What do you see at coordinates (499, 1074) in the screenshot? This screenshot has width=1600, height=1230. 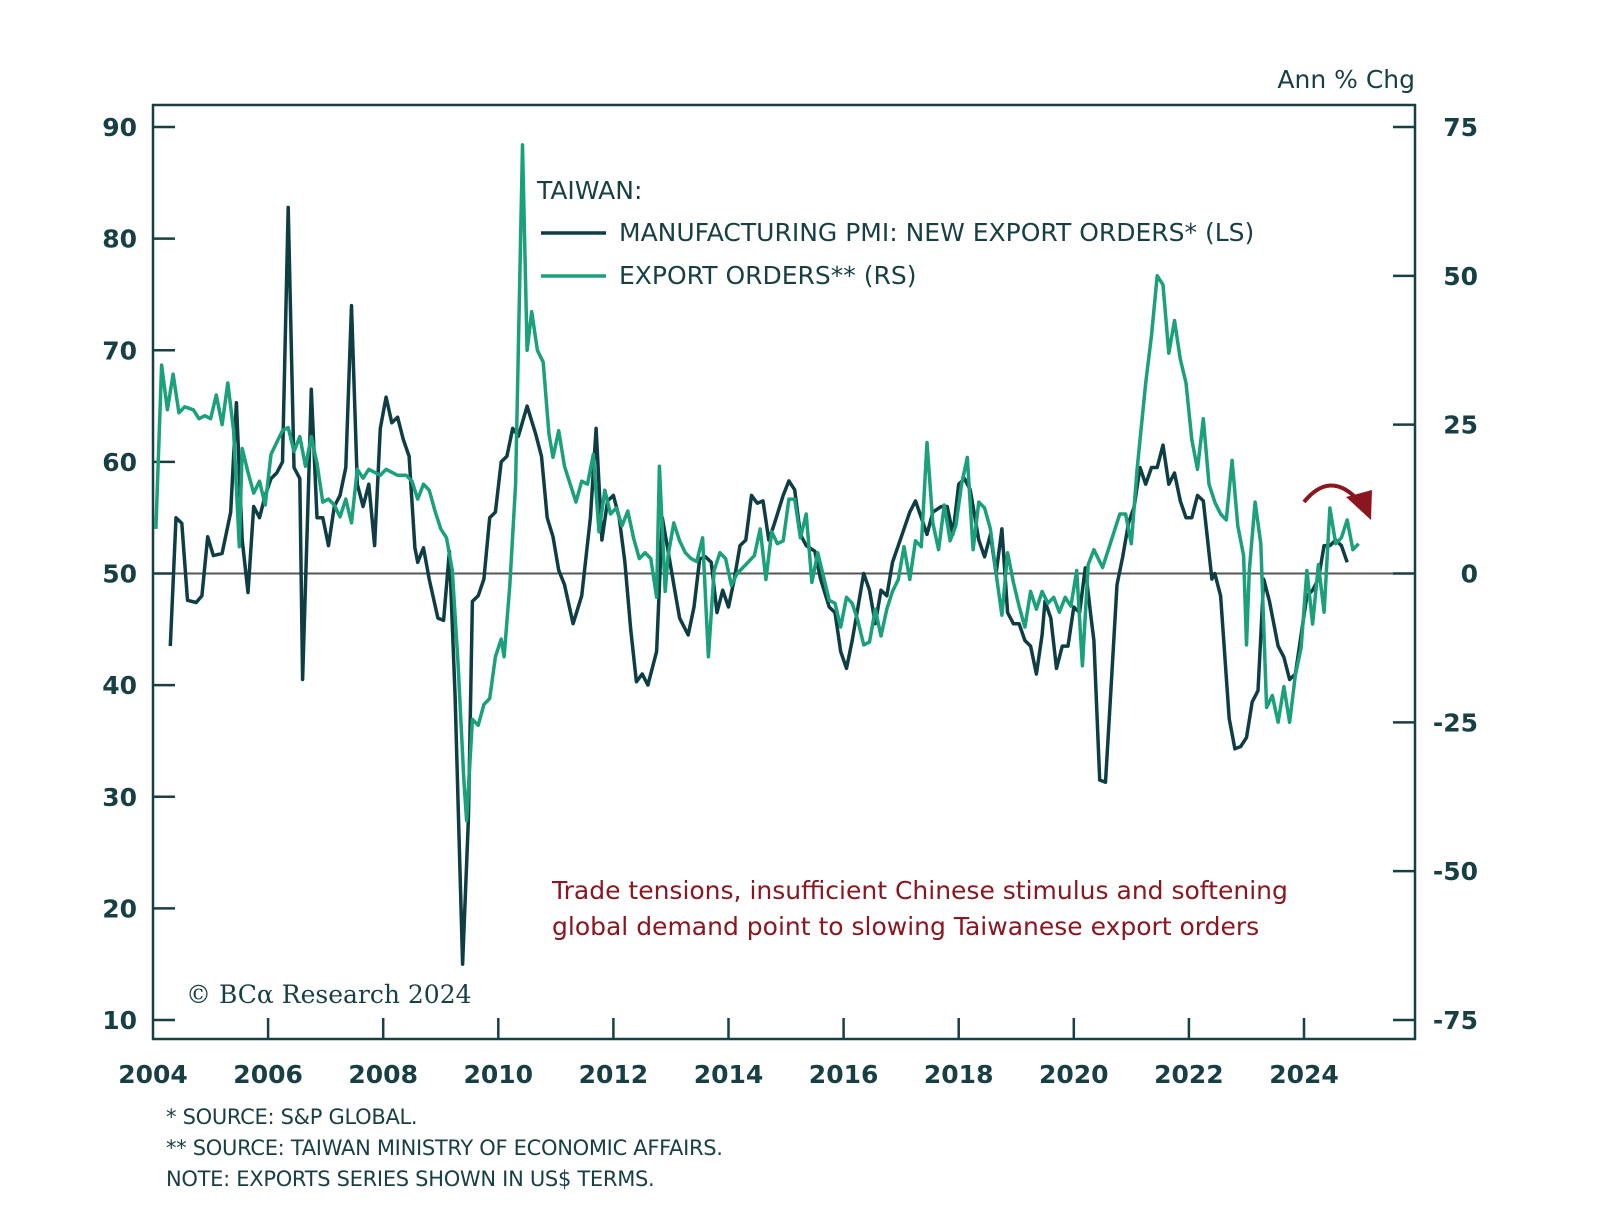 I see `x-axis-tick-label: 2010` at bounding box center [499, 1074].